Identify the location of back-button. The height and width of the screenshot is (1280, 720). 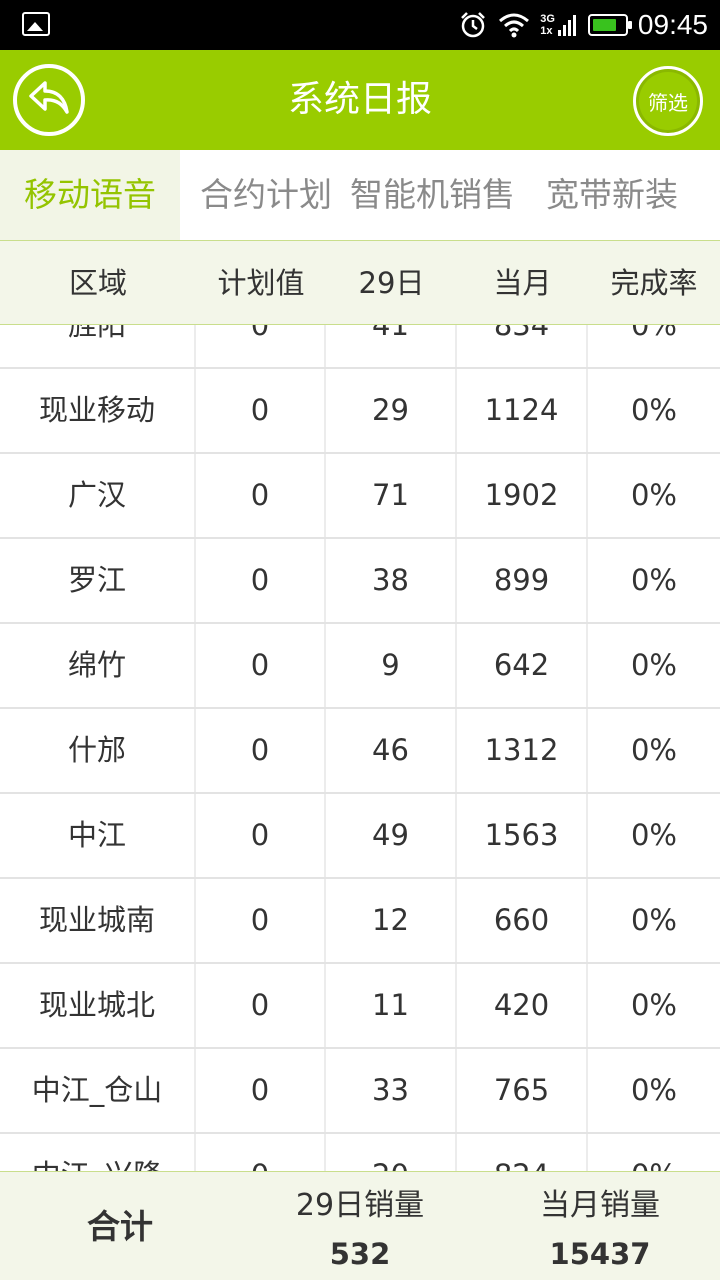
(49, 100).